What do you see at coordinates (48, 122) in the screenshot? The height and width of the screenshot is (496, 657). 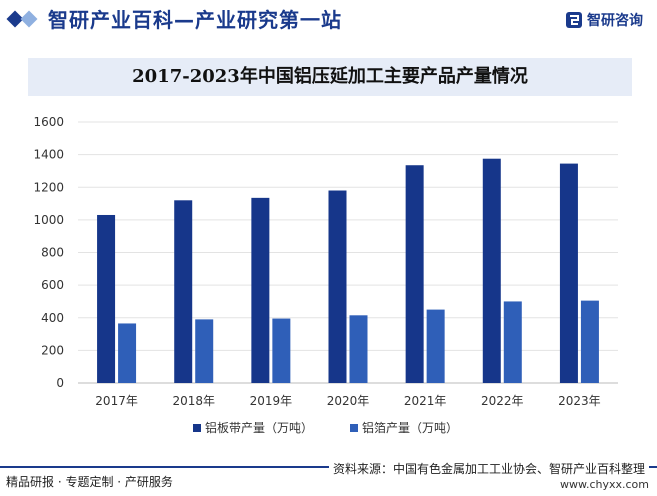 I see `y-tick-label: 1600` at bounding box center [48, 122].